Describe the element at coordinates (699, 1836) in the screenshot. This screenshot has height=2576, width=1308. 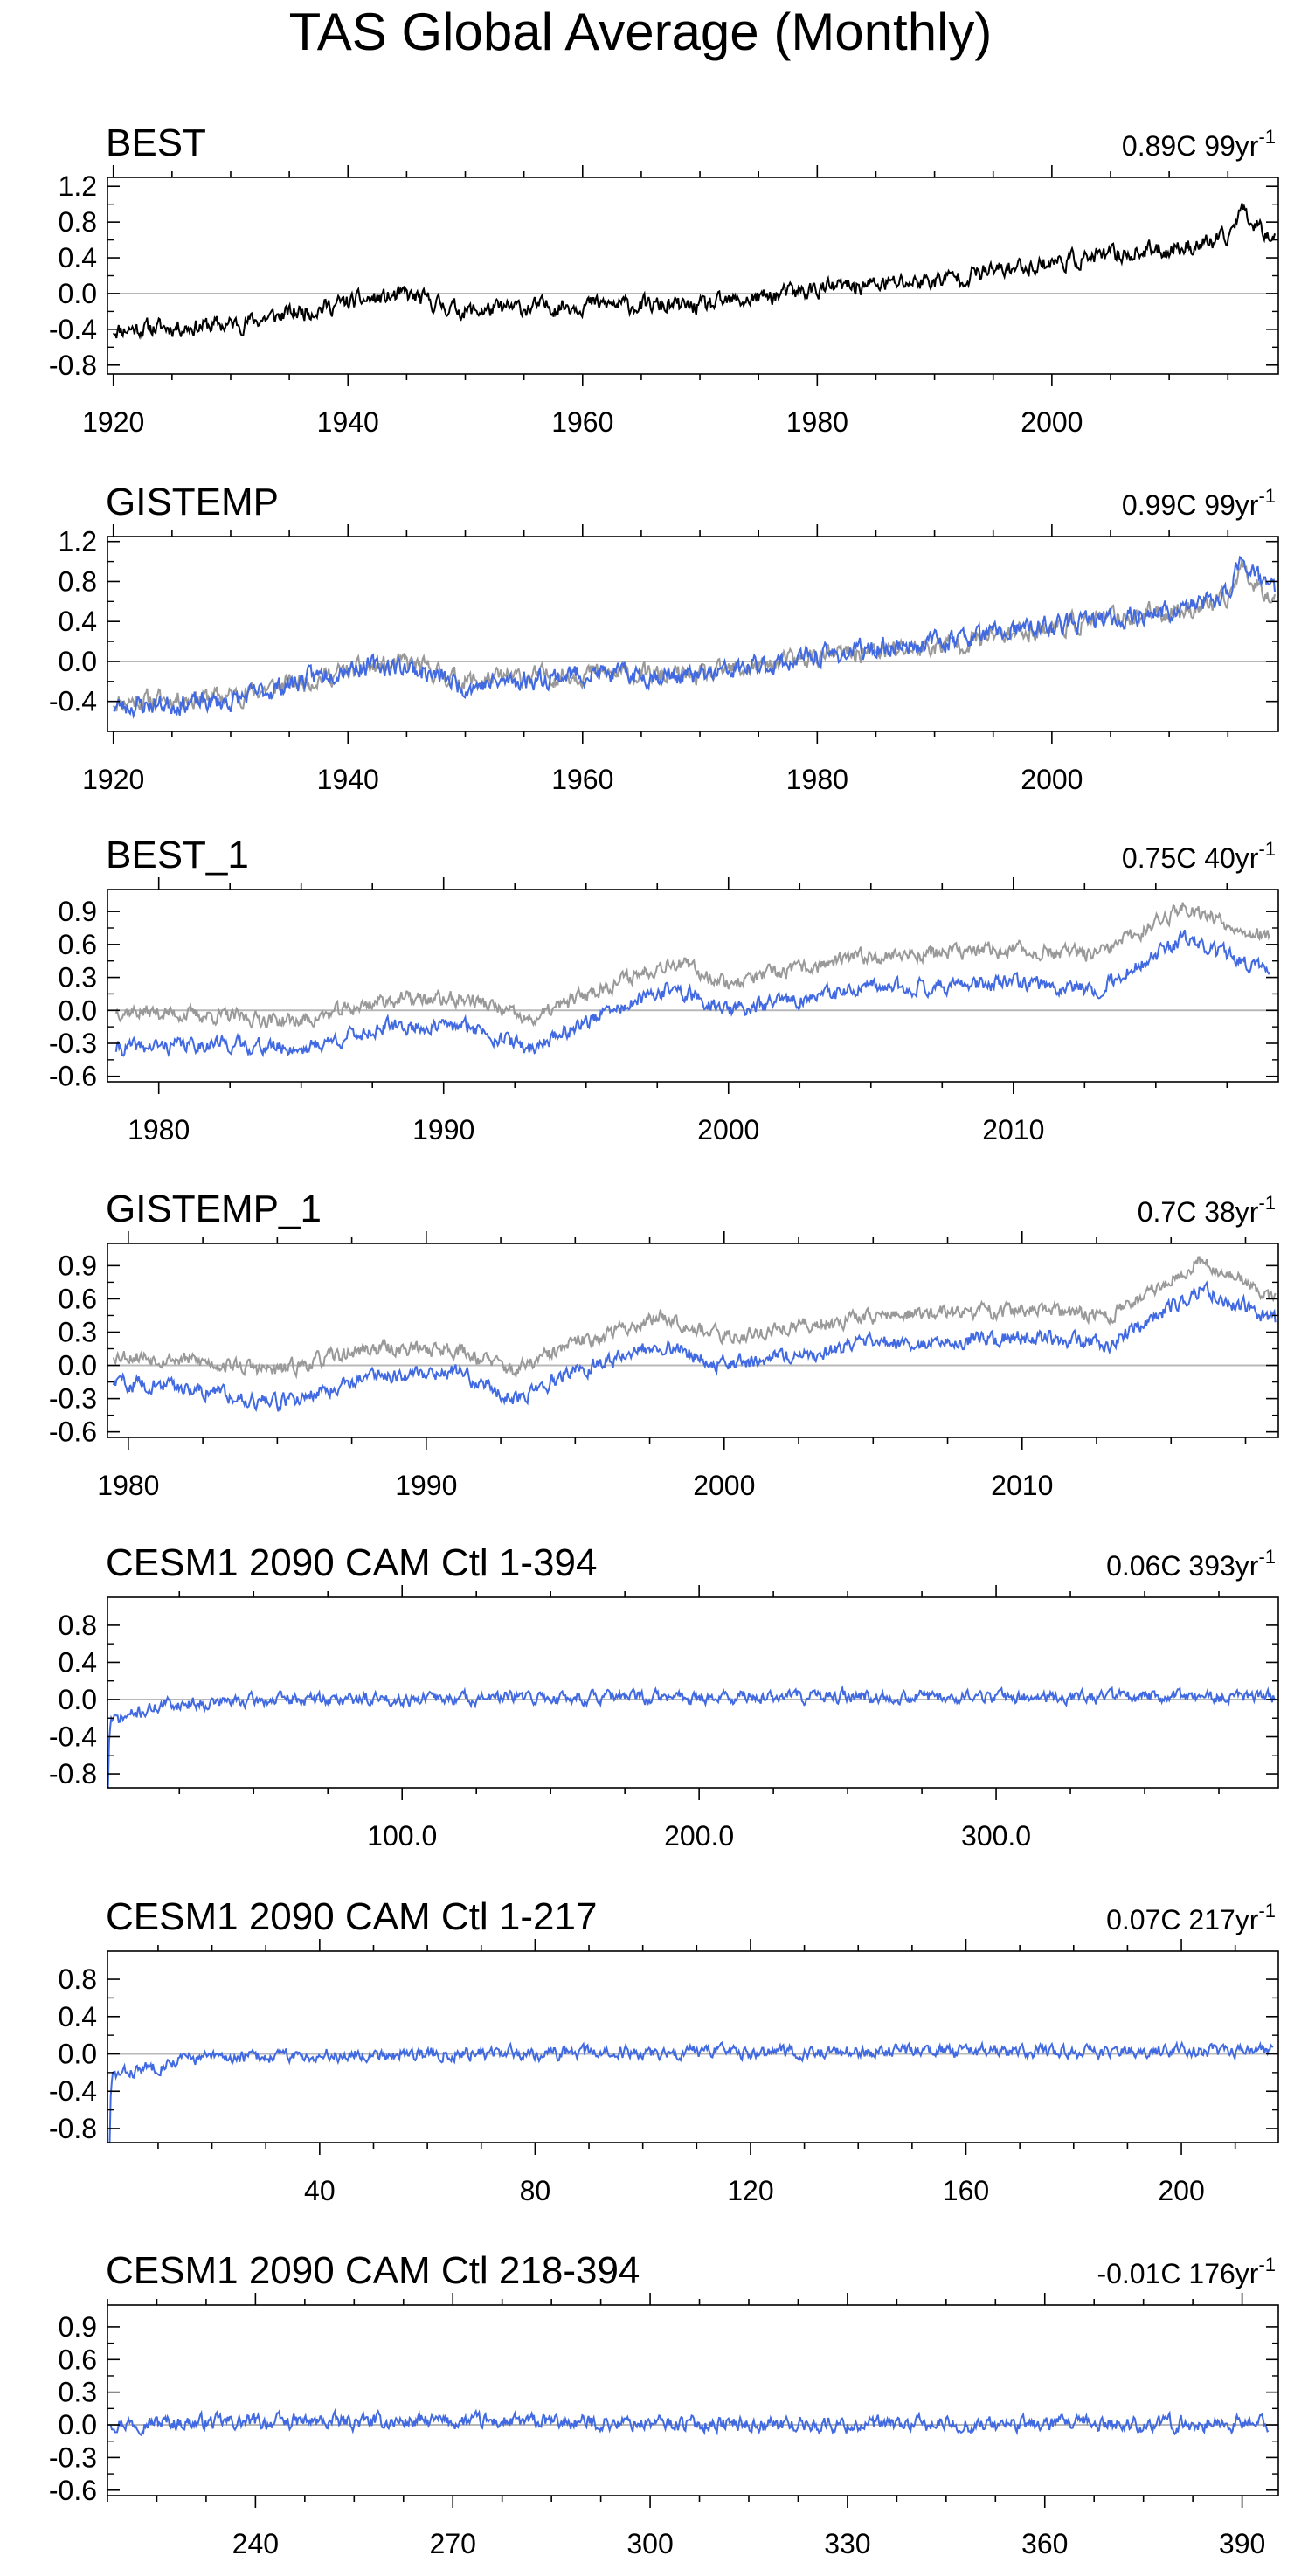
I see `x-tick-label: 200.0` at that location.